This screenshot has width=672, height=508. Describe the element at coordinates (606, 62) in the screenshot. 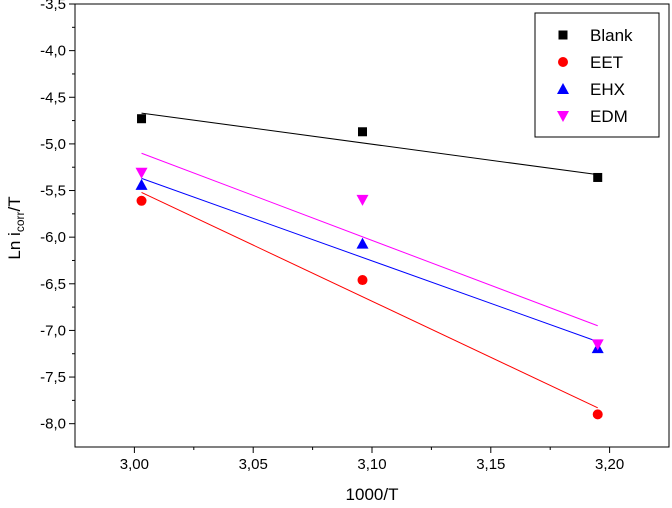

I see `legend-label-eet: EET` at that location.